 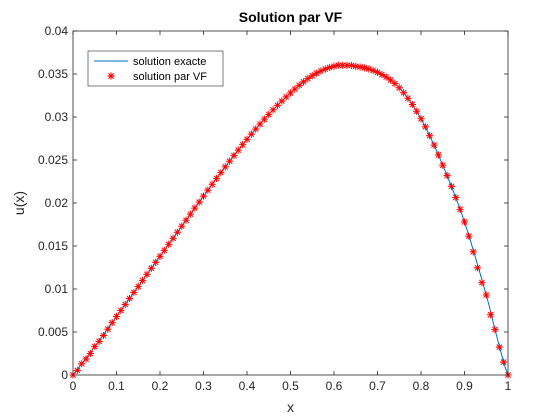 I want to click on legend-marker-swatch, so click(x=111, y=76).